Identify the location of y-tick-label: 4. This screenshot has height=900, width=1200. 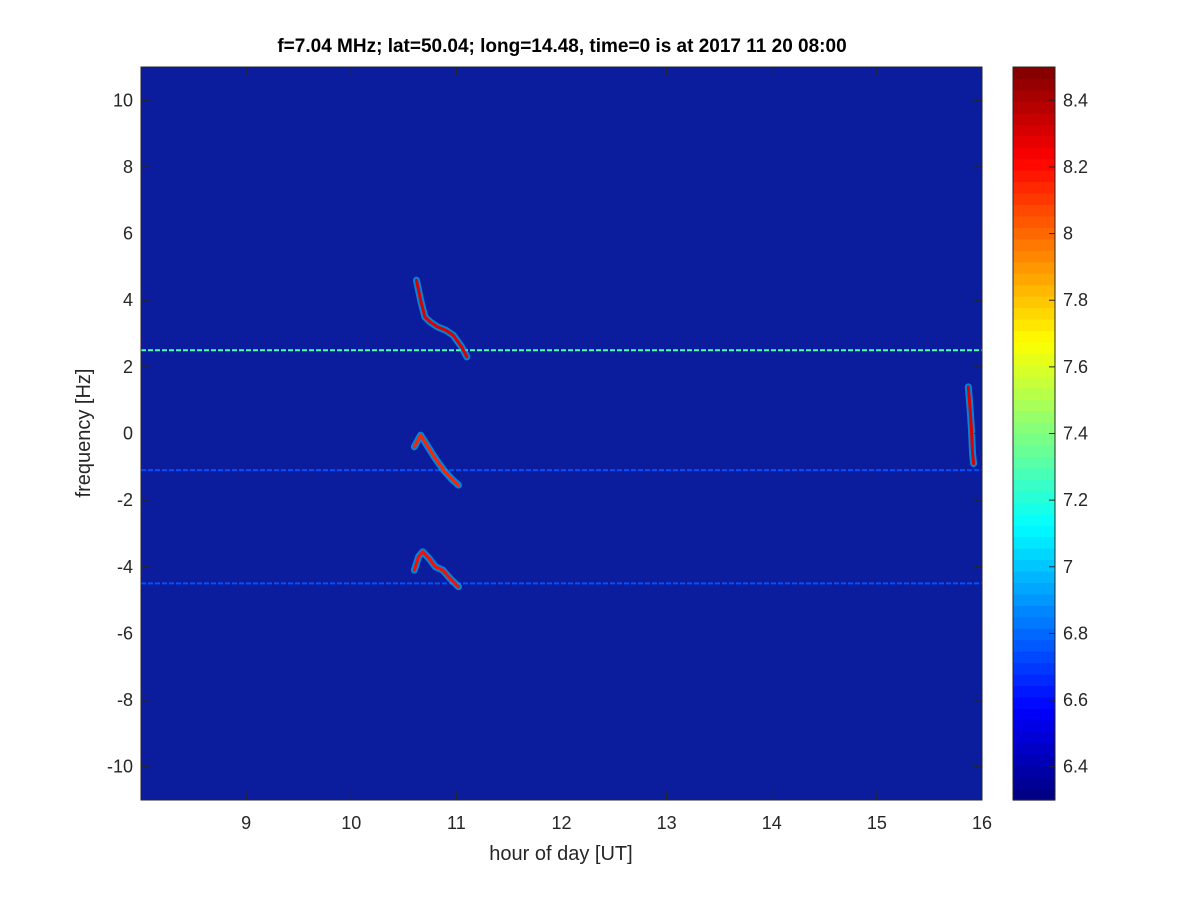
(128, 300).